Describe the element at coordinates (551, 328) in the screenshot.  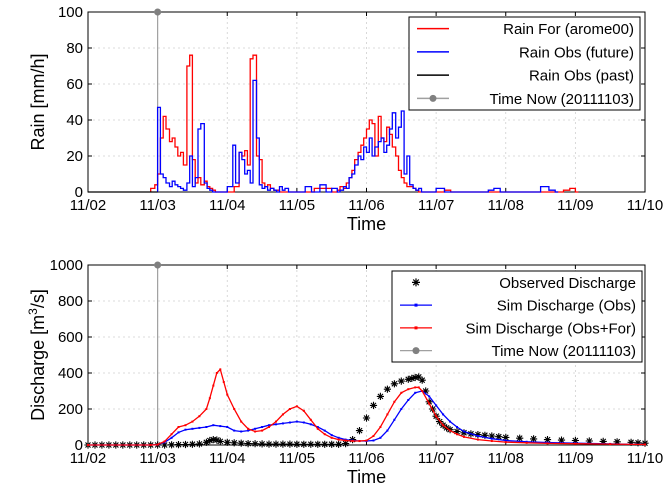
I see `legend-label: Sim Discharge (Obs+For)` at that location.